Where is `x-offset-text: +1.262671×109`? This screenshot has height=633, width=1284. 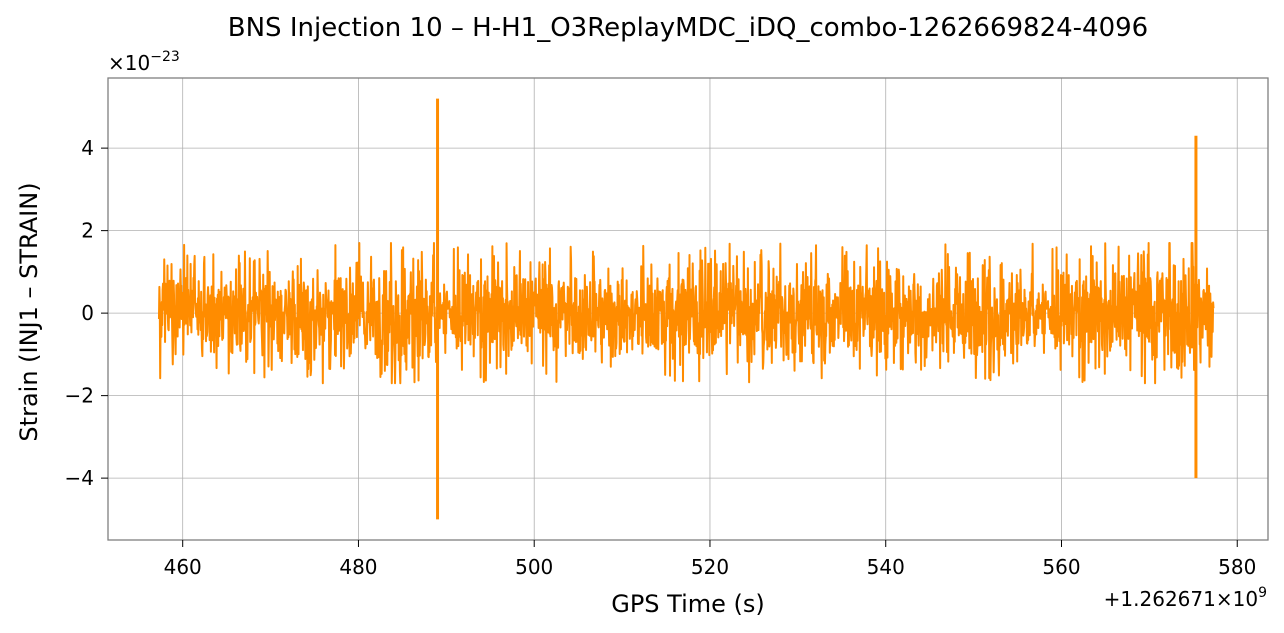 x-offset-text: +1.262671×109 is located at coordinates (1185, 598).